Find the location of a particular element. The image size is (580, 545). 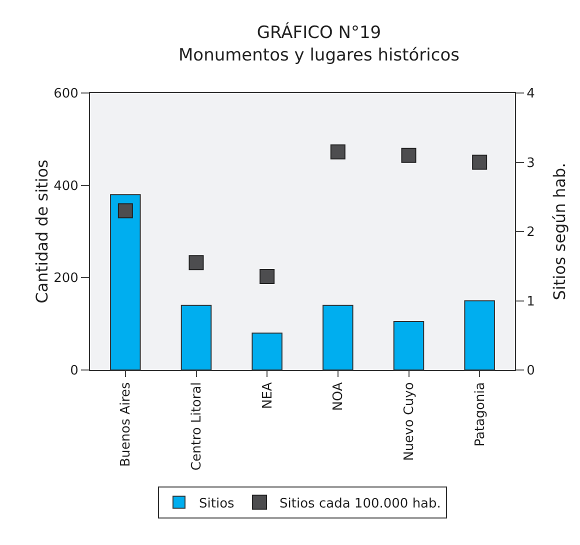

x-tick-label: Nuevo Cuyo is located at coordinates (409, 421).